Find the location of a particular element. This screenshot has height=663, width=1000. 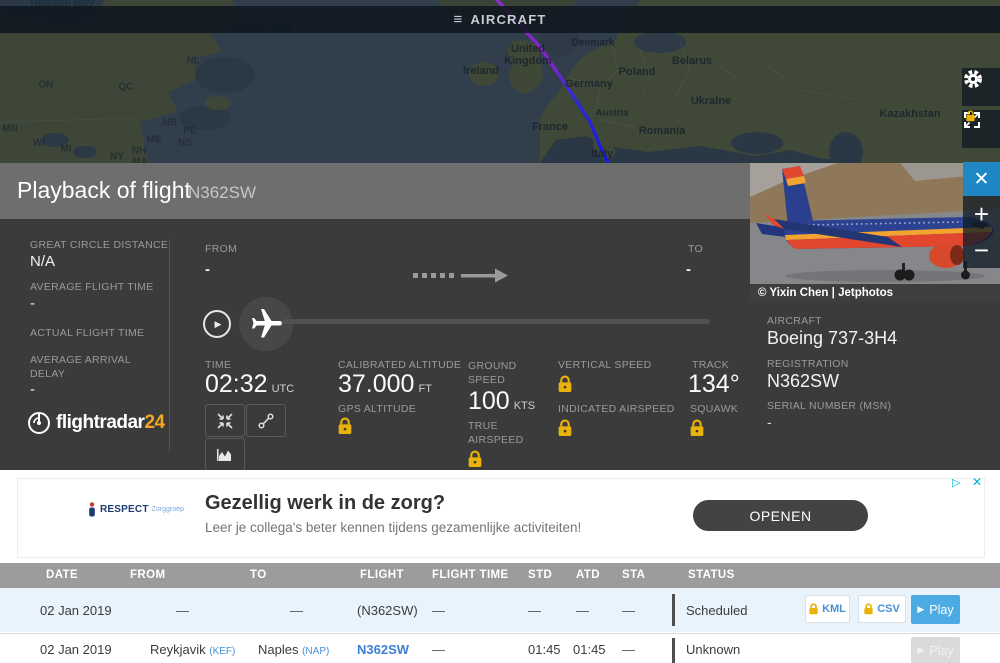

ad-cta-button: OPENEN is located at coordinates (780, 515).